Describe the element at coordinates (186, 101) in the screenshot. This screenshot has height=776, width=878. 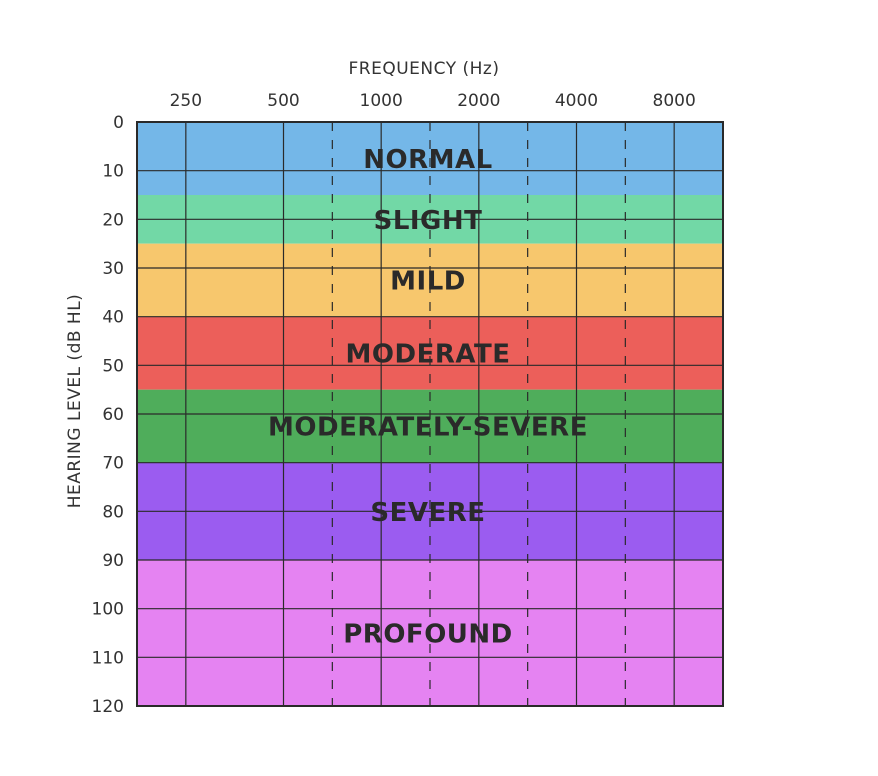
I see `x-tick-label: 250` at that location.